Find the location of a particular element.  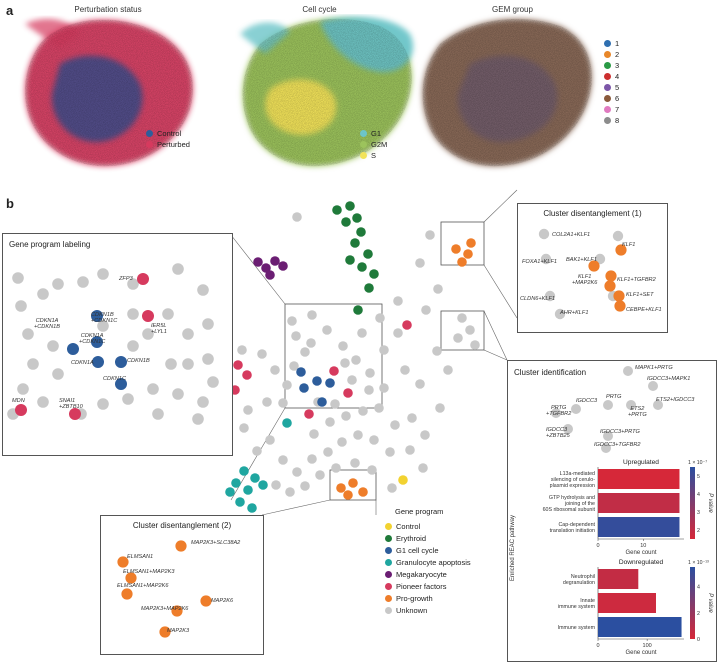

label-cebpe-klf1: CEBPE+KLF1 is located at coordinates (644, 310).